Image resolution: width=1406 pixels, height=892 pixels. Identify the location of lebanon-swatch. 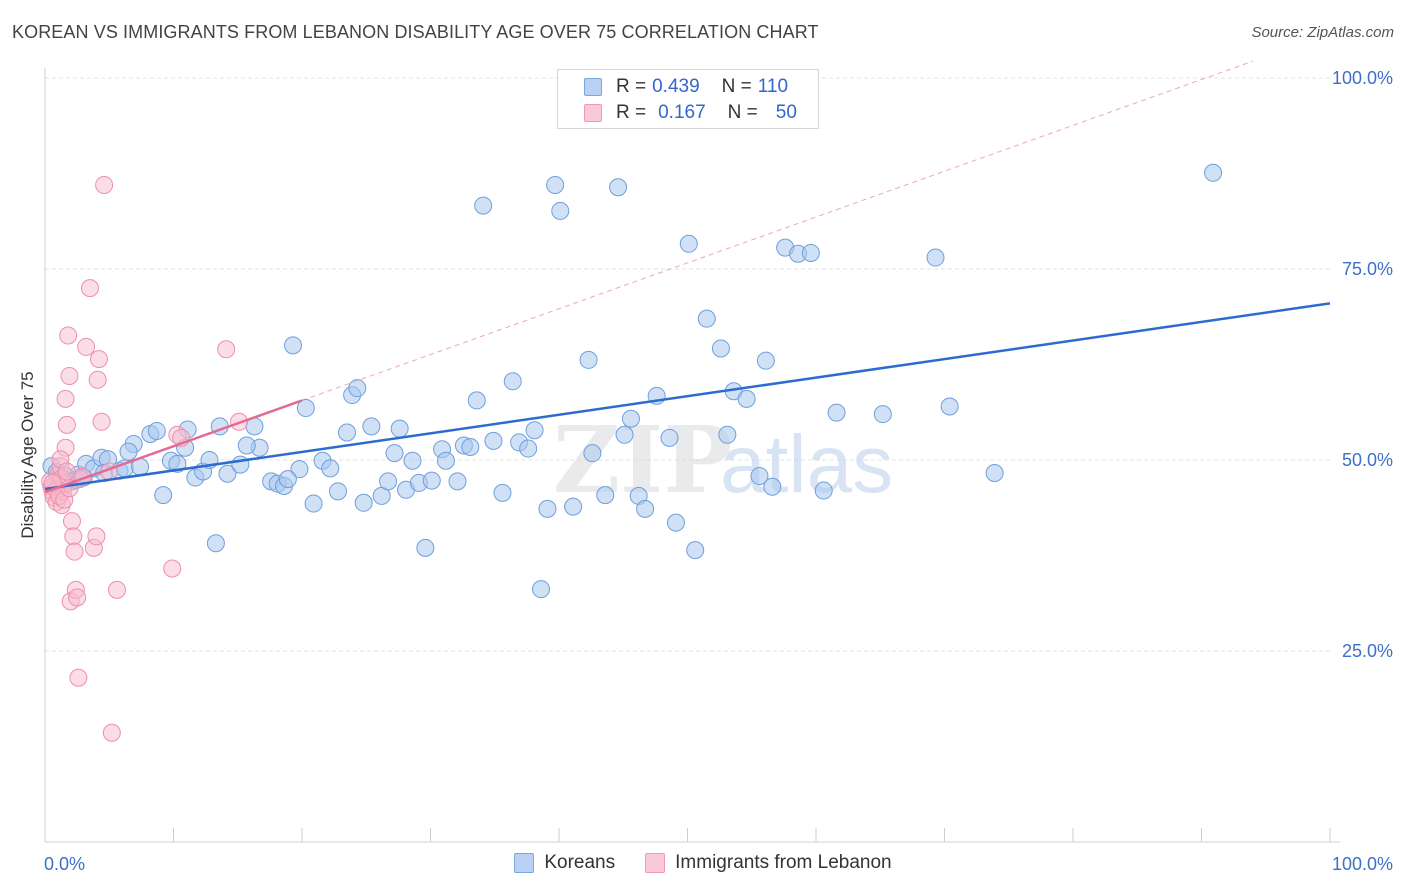
(593, 113).